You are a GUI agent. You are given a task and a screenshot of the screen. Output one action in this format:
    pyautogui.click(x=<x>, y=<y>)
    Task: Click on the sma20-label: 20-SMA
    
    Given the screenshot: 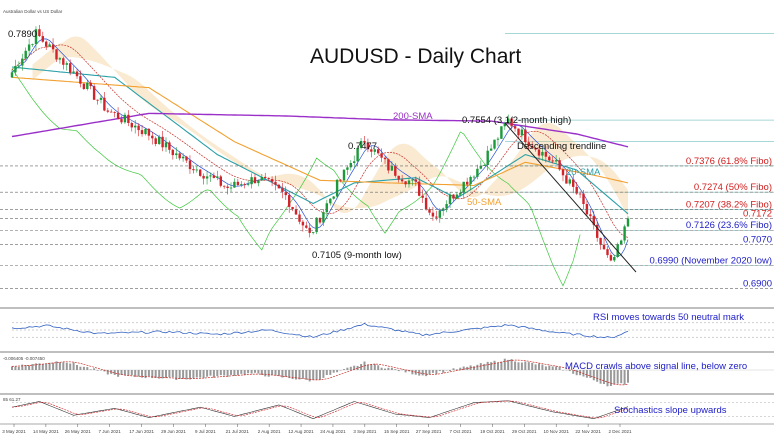 What is the action you would take?
    pyautogui.click(x=583, y=172)
    